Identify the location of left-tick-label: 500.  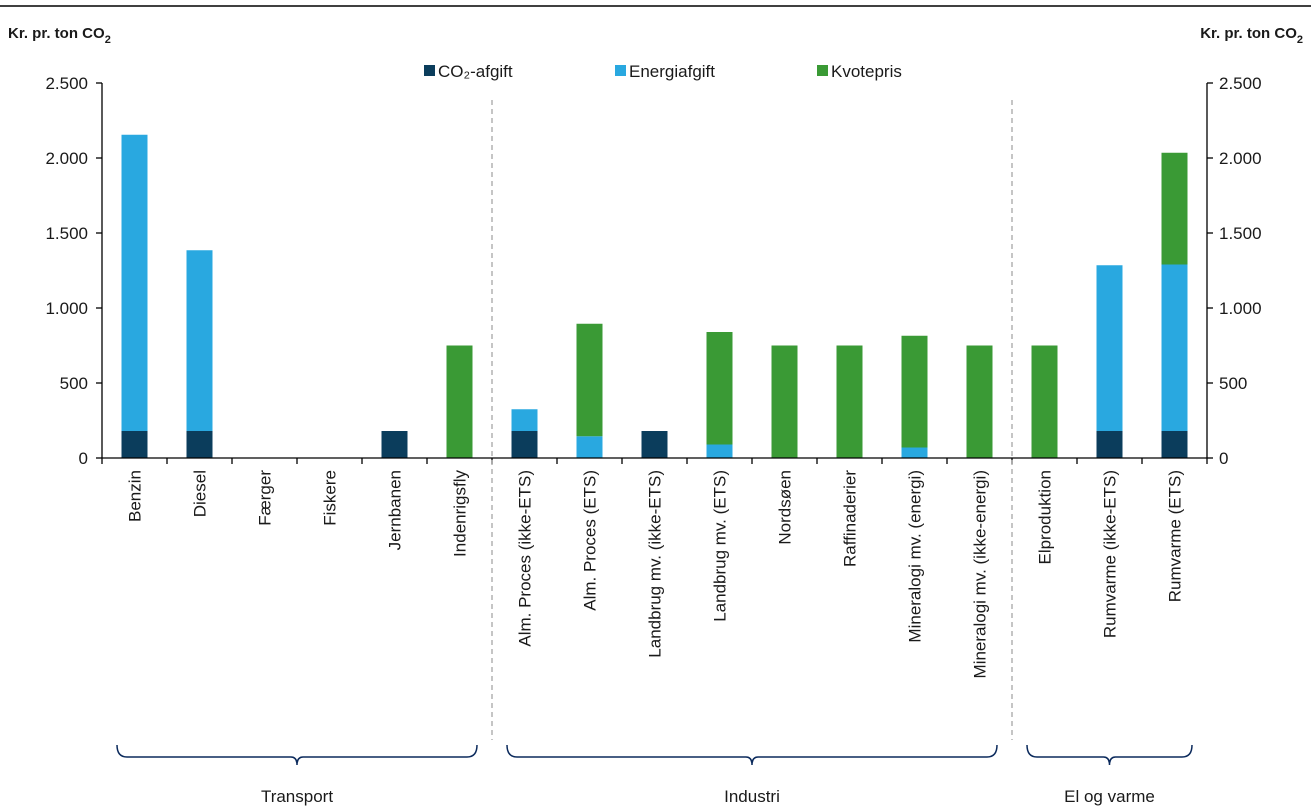
(74, 383).